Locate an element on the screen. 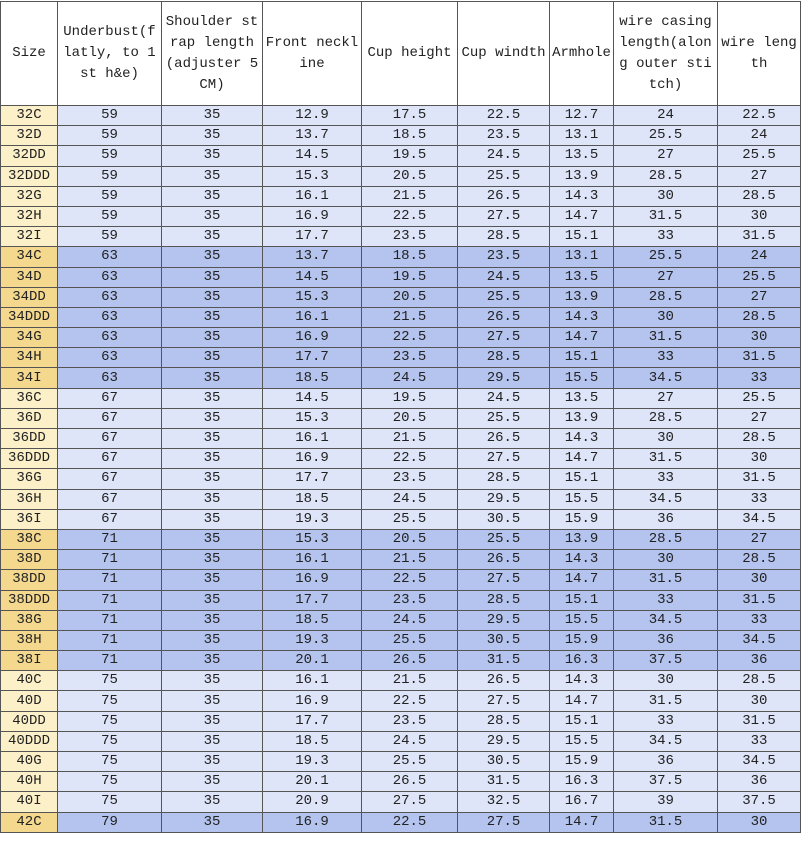 This screenshot has width=801, height=856. size-cell: 38DD is located at coordinates (29, 580).